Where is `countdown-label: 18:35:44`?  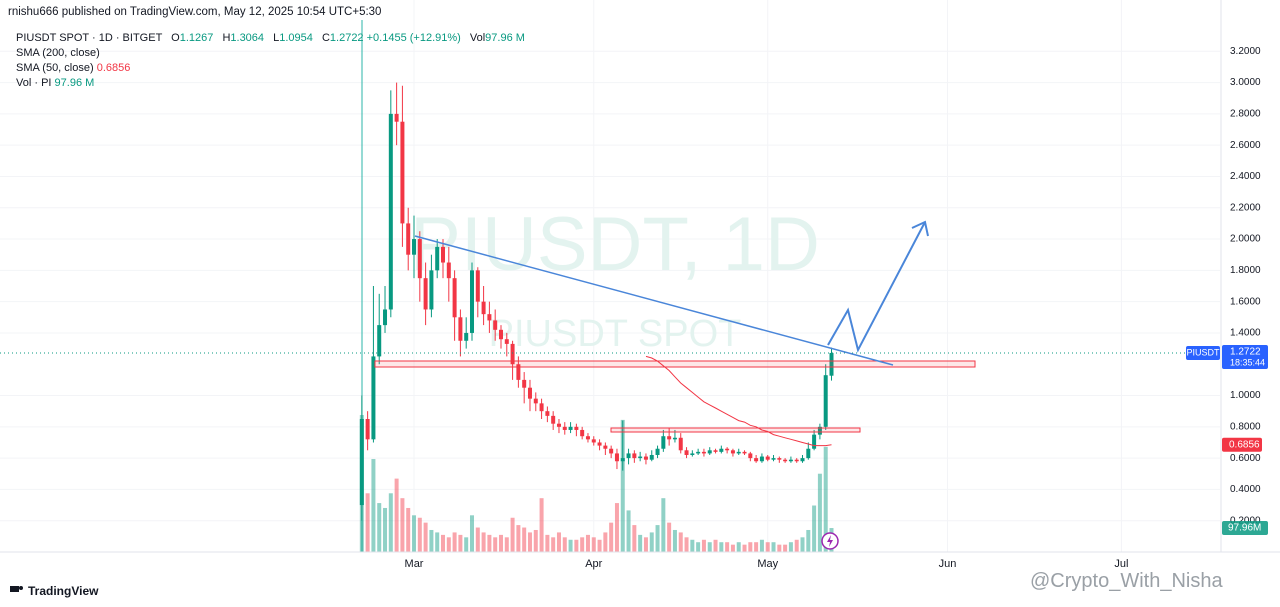 countdown-label: 18:35:44 is located at coordinates (1247, 362).